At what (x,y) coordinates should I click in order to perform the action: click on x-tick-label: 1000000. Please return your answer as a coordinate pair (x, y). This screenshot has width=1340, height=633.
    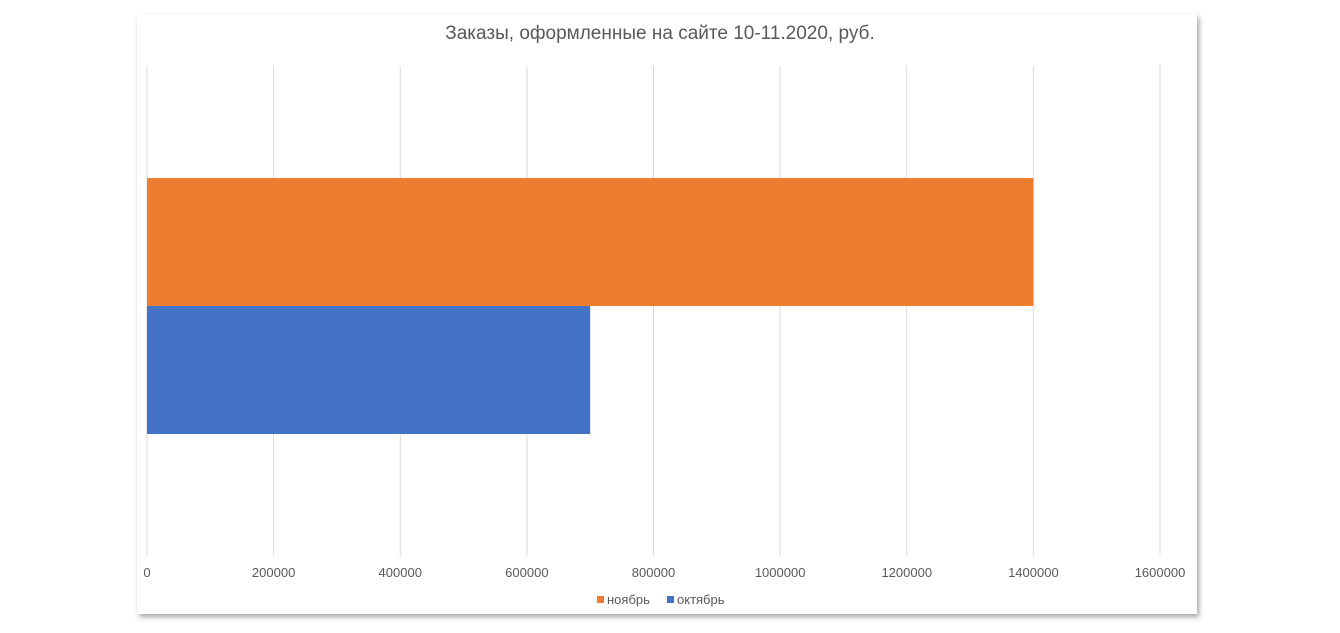
    Looking at the image, I should click on (780, 572).